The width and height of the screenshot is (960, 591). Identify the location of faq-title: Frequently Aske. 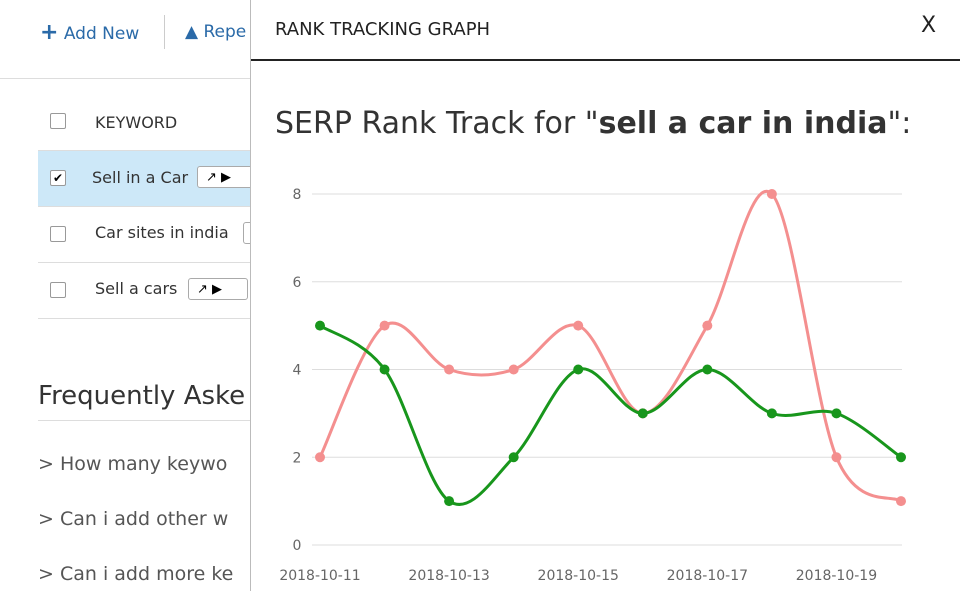
(142, 396).